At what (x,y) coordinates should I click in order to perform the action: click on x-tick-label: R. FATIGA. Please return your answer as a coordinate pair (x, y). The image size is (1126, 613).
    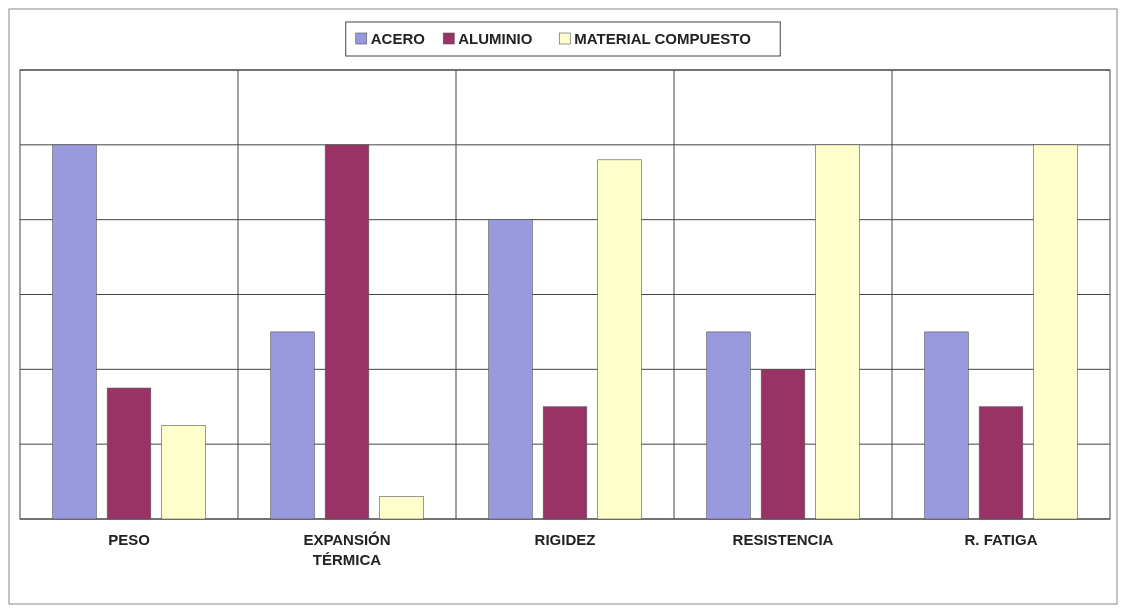
    Looking at the image, I should click on (1001, 539).